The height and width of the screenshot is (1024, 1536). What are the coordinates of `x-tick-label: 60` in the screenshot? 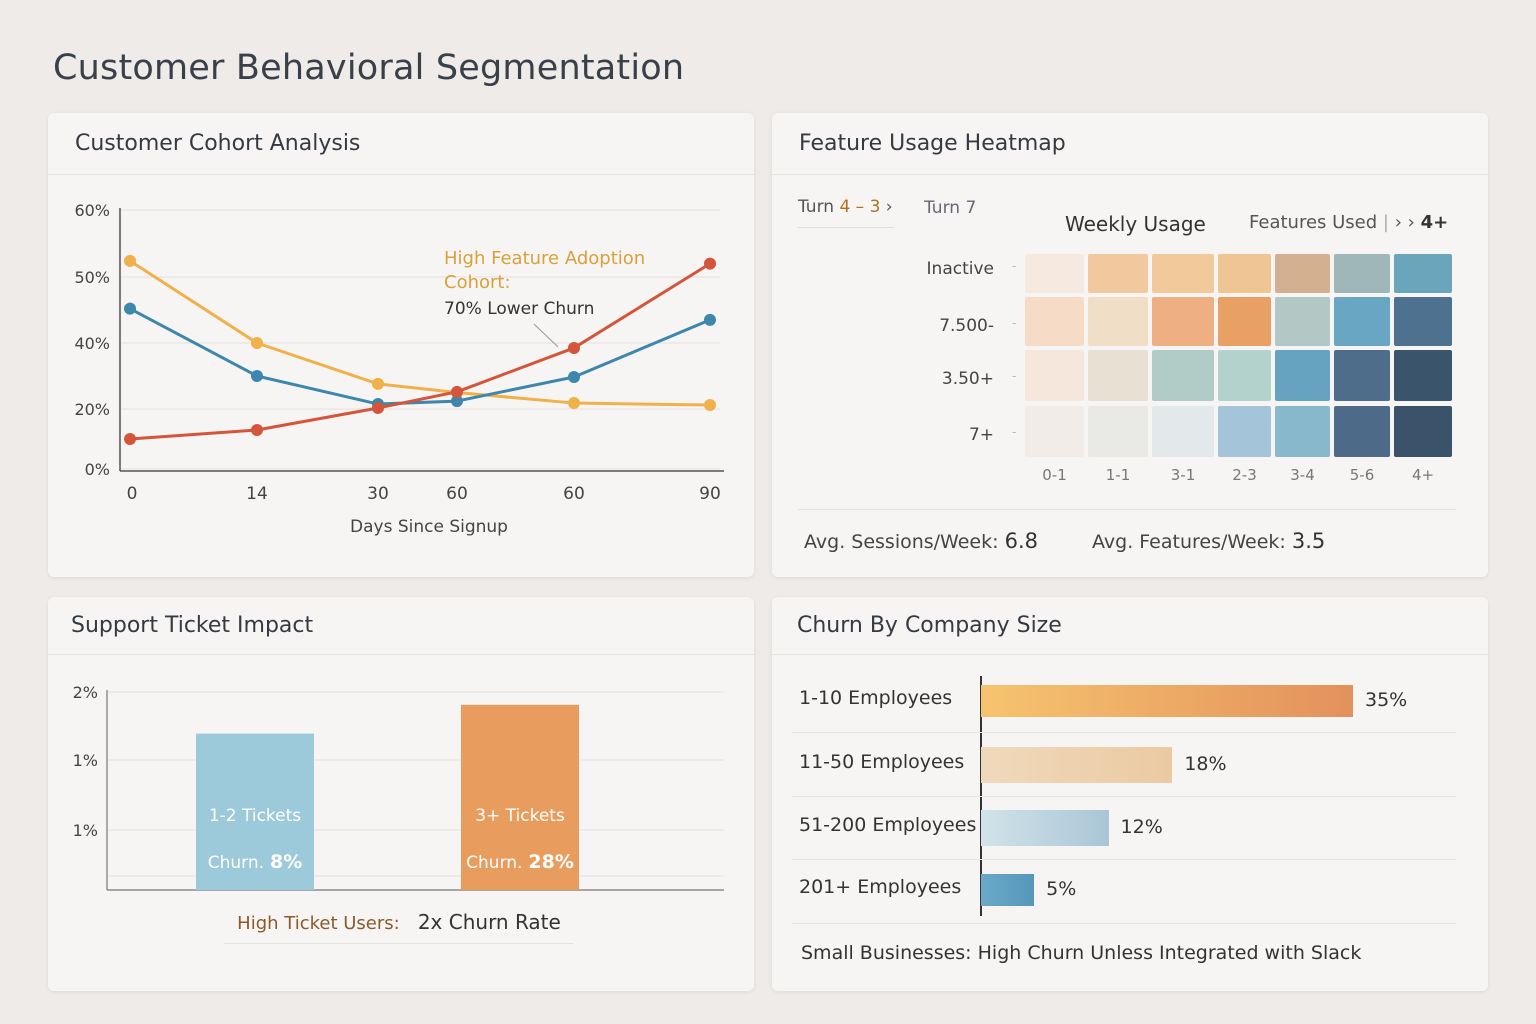 It's located at (457, 494).